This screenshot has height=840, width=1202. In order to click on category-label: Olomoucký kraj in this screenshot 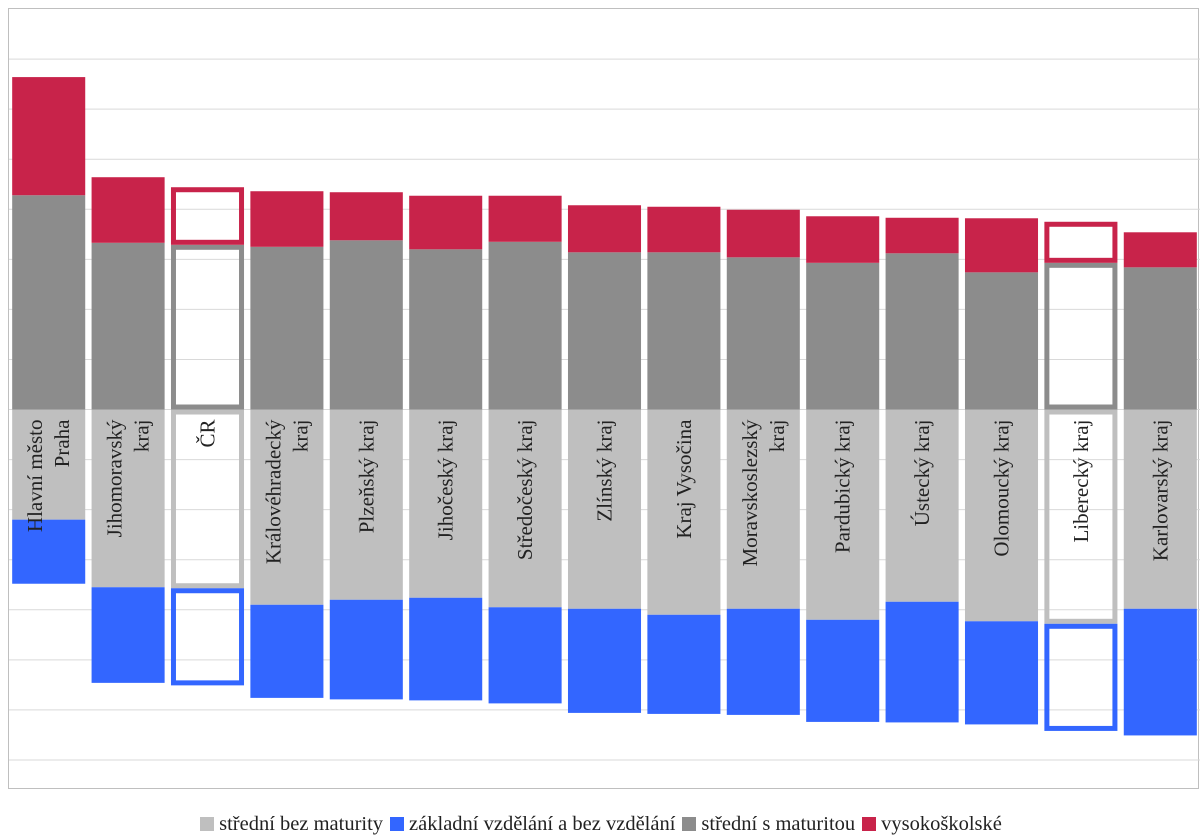, I will do `click(1002, 488)`.